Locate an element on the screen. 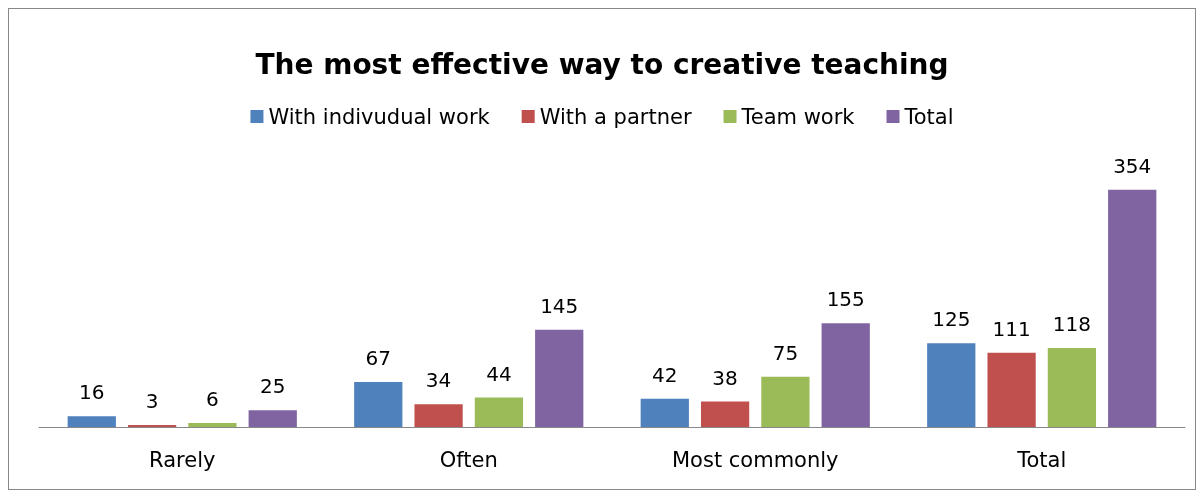 This screenshot has width=1204, height=498. data-label: 25 is located at coordinates (273, 386).